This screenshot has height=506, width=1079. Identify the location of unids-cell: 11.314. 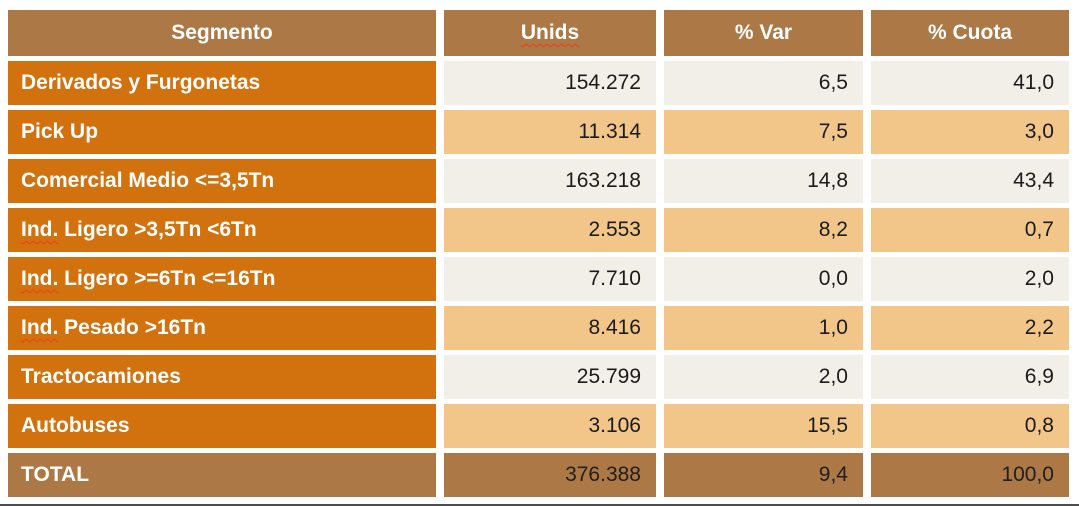
(550, 132).